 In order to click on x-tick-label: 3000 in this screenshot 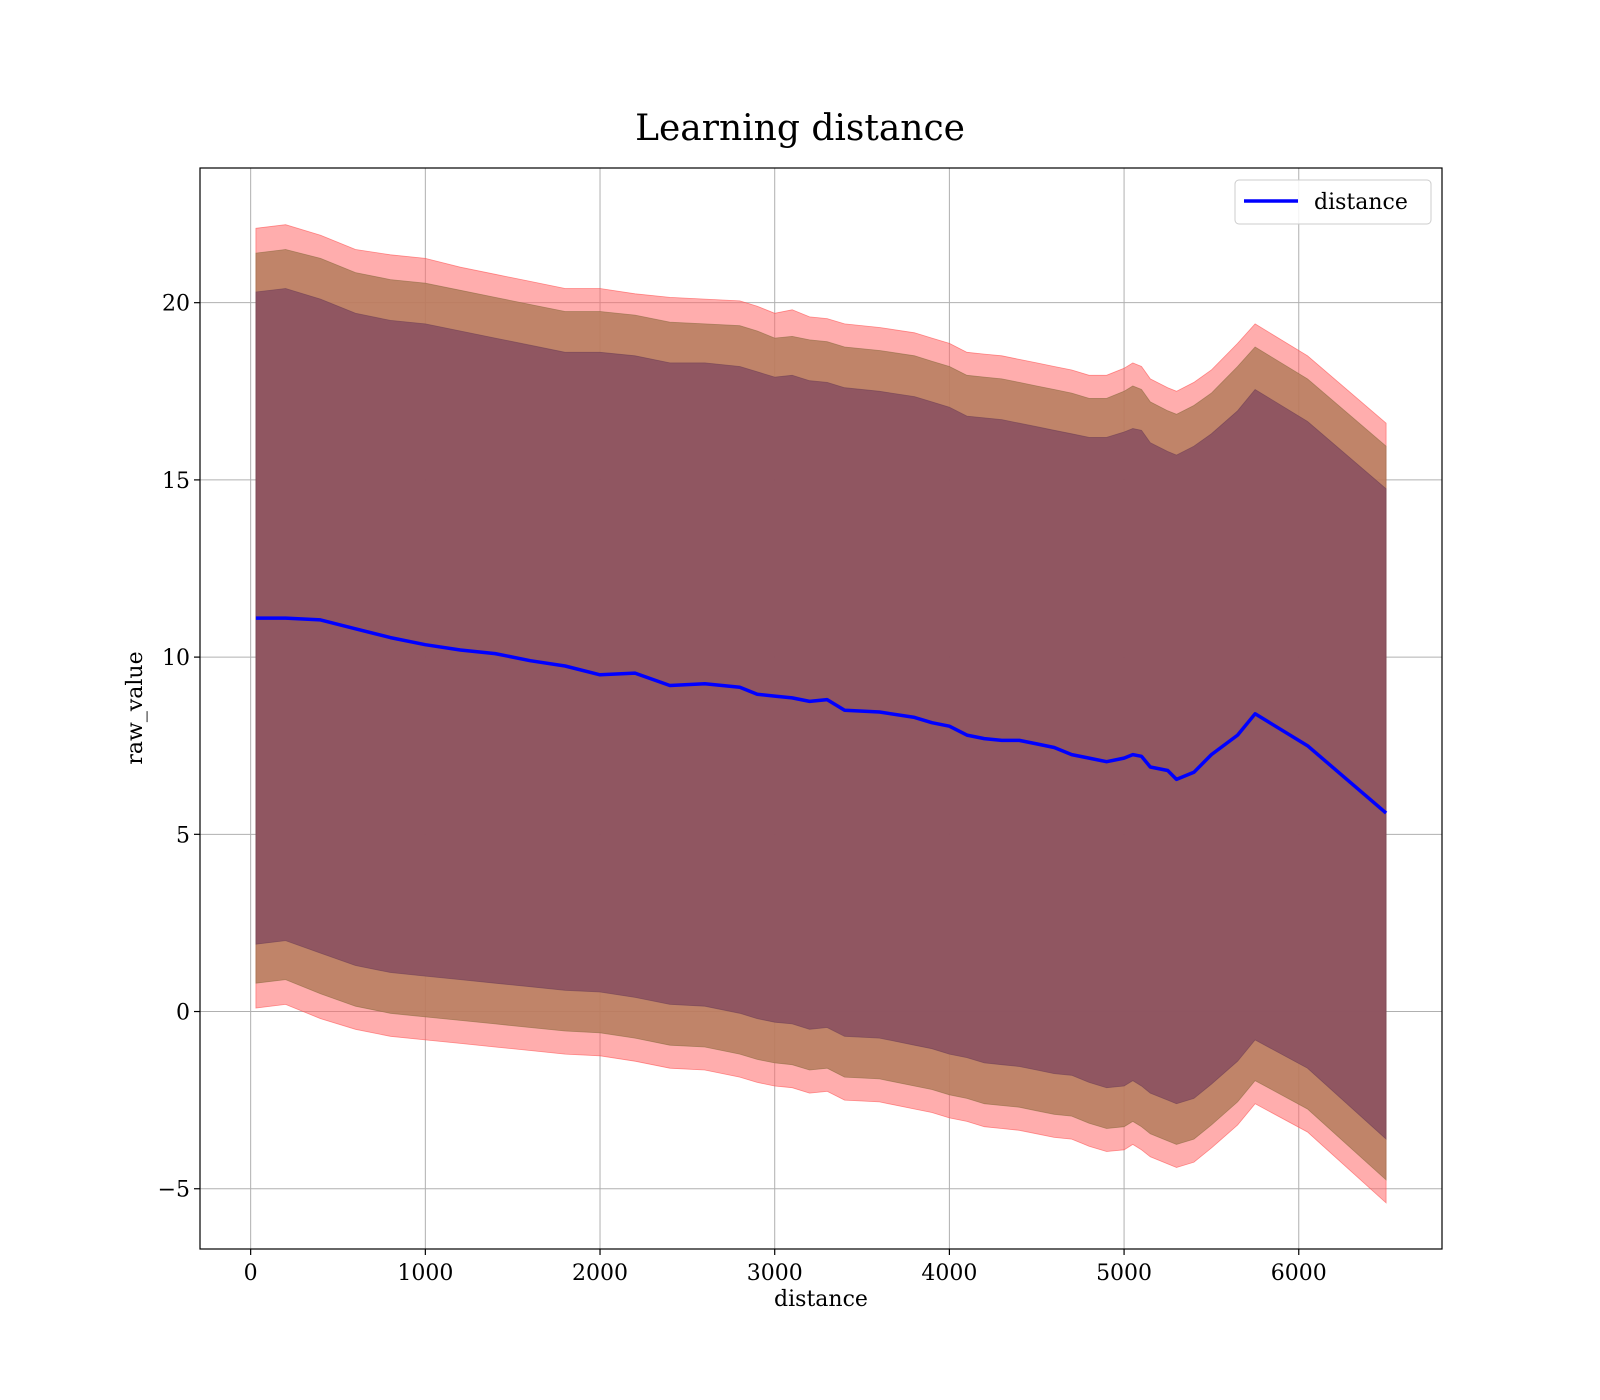, I will do `click(775, 1273)`.